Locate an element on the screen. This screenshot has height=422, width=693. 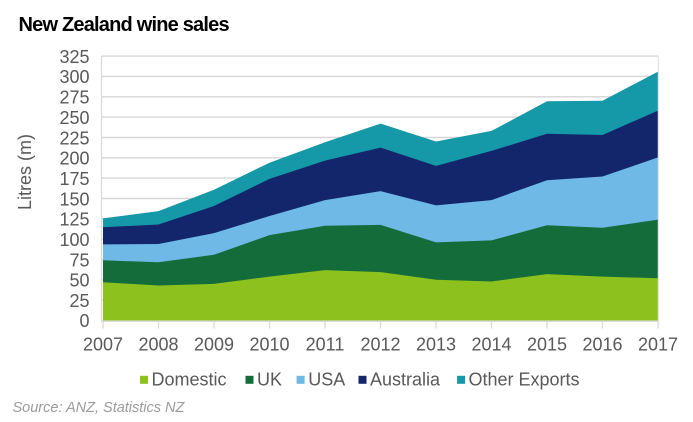
svg-text: 2010 is located at coordinates (269, 344).